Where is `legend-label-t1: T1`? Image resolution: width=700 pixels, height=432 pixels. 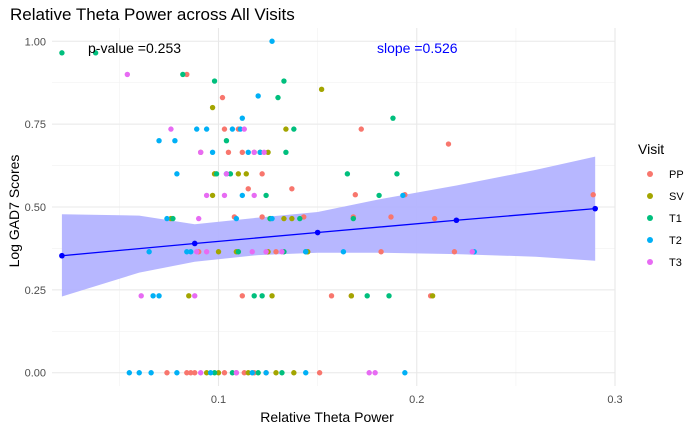 legend-label-t1: T1 is located at coordinates (675, 219).